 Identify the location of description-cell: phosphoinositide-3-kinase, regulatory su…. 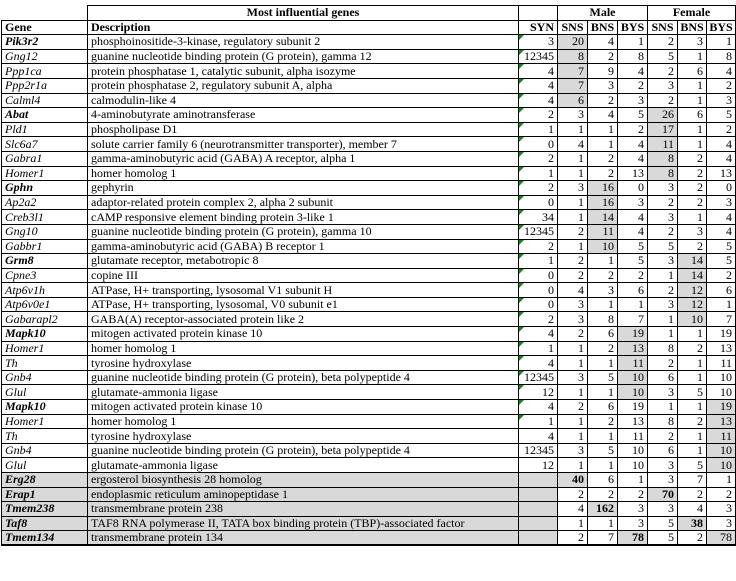
(303, 42).